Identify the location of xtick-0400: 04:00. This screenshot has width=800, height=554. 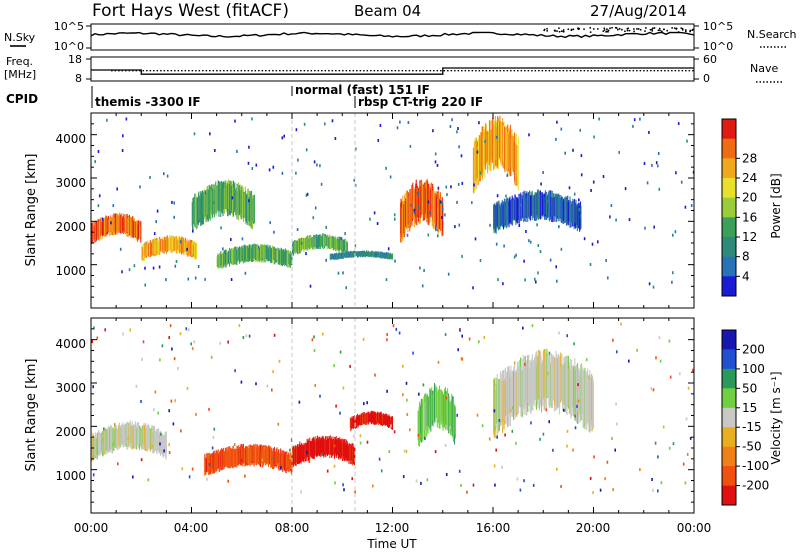
(191, 528).